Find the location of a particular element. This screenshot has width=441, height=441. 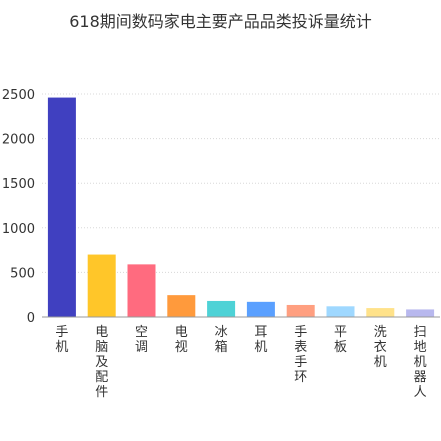

category-label: 平板 is located at coordinates (340, 340).